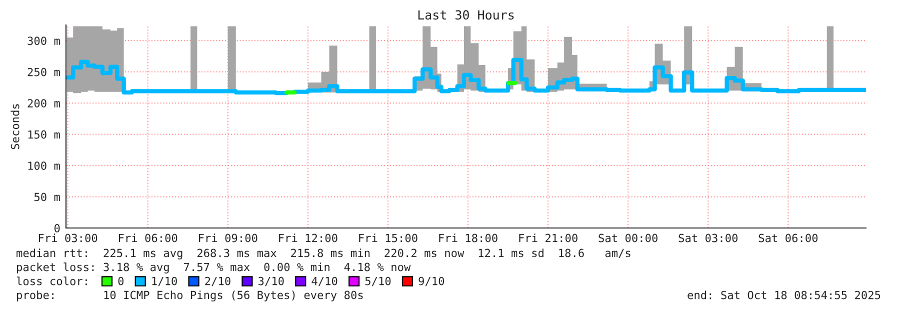 Image resolution: width=897 pixels, height=310 pixels. I want to click on x-tick-label: Sat 00:00, so click(628, 238).